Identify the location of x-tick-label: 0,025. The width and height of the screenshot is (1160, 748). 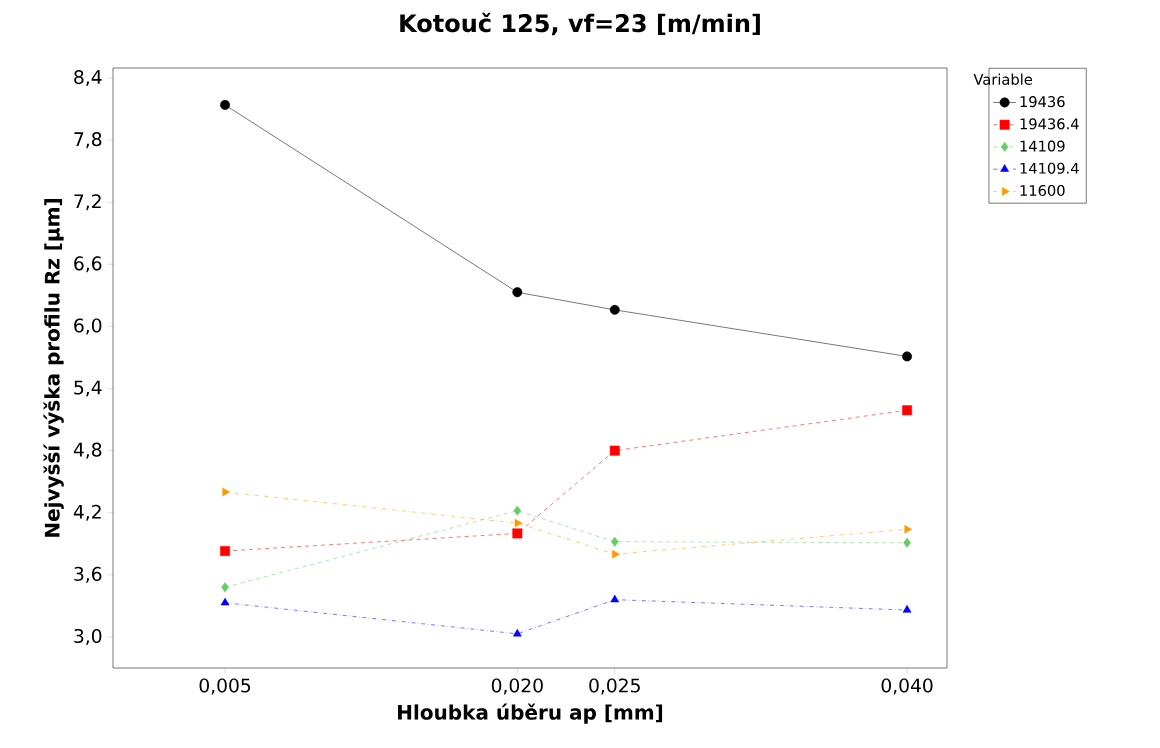
(614, 686).